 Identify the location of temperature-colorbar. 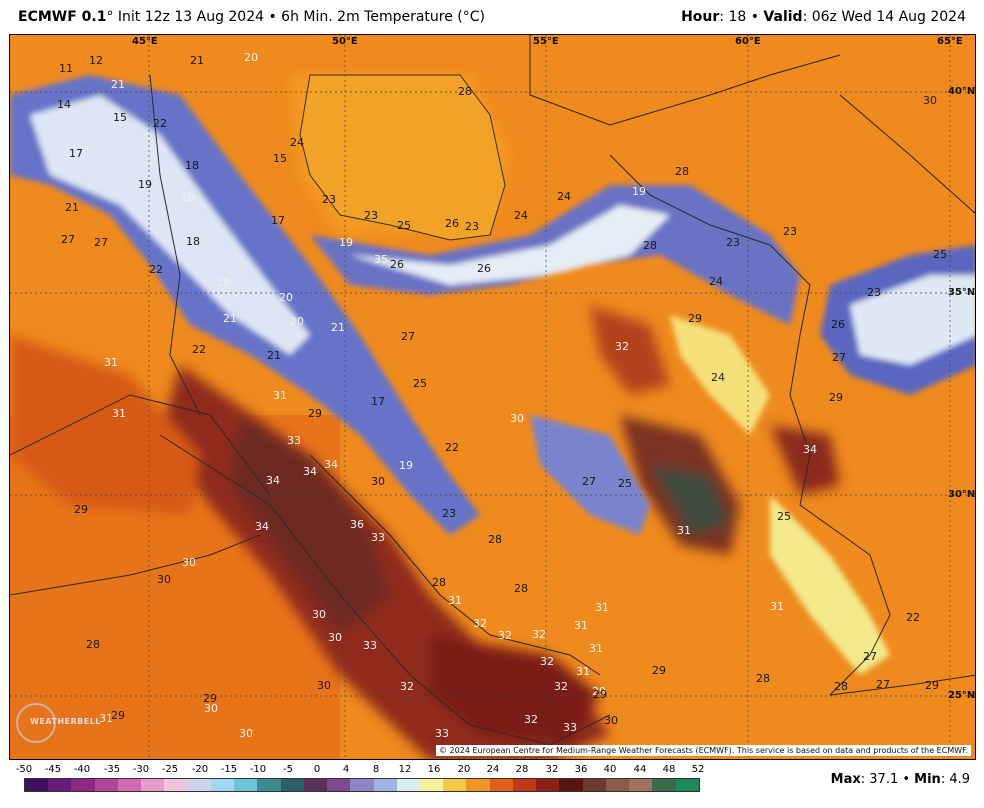
(362, 785).